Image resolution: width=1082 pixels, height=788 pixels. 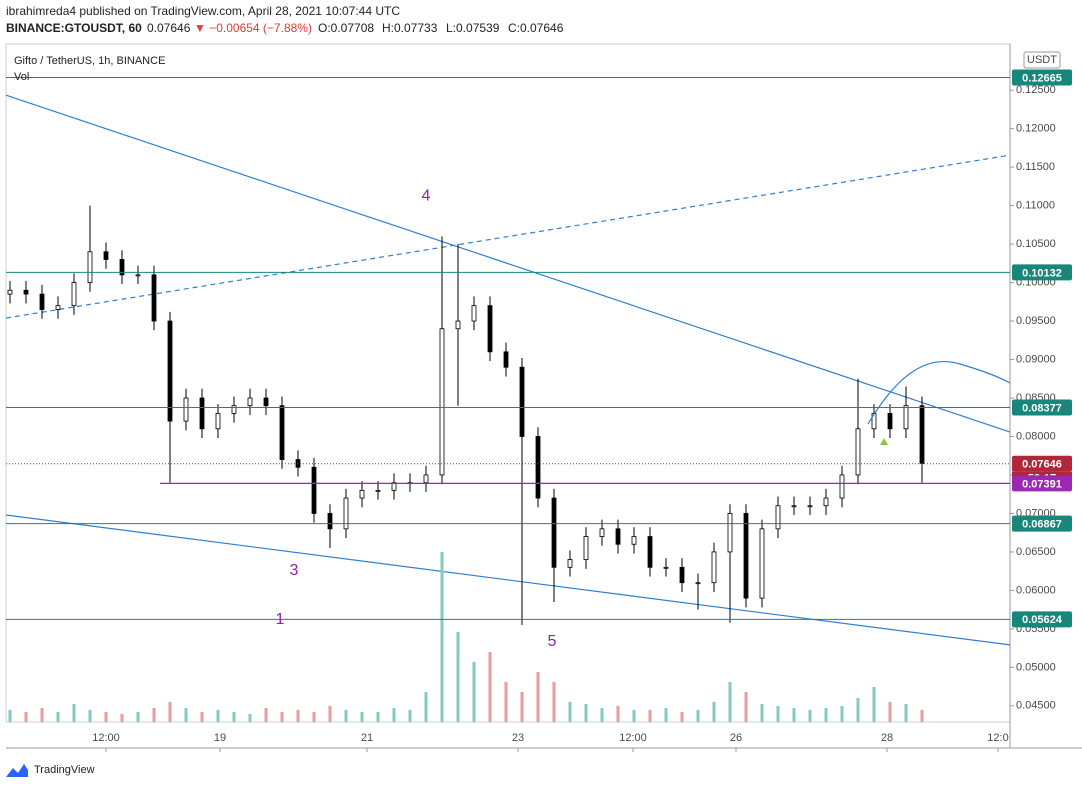 I want to click on support-badge, so click(x=1042, y=483).